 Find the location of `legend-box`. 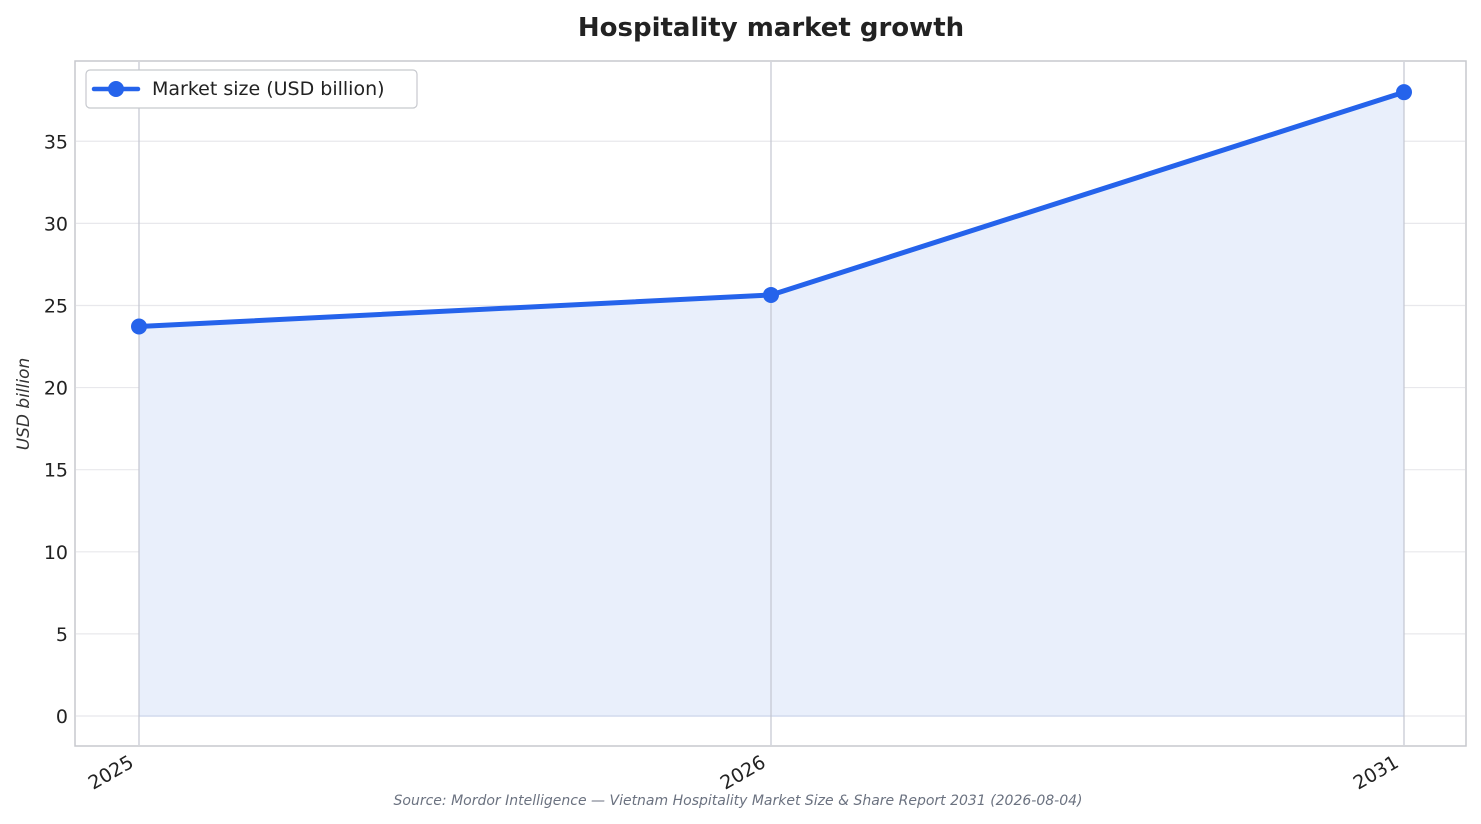

legend-box is located at coordinates (251, 89).